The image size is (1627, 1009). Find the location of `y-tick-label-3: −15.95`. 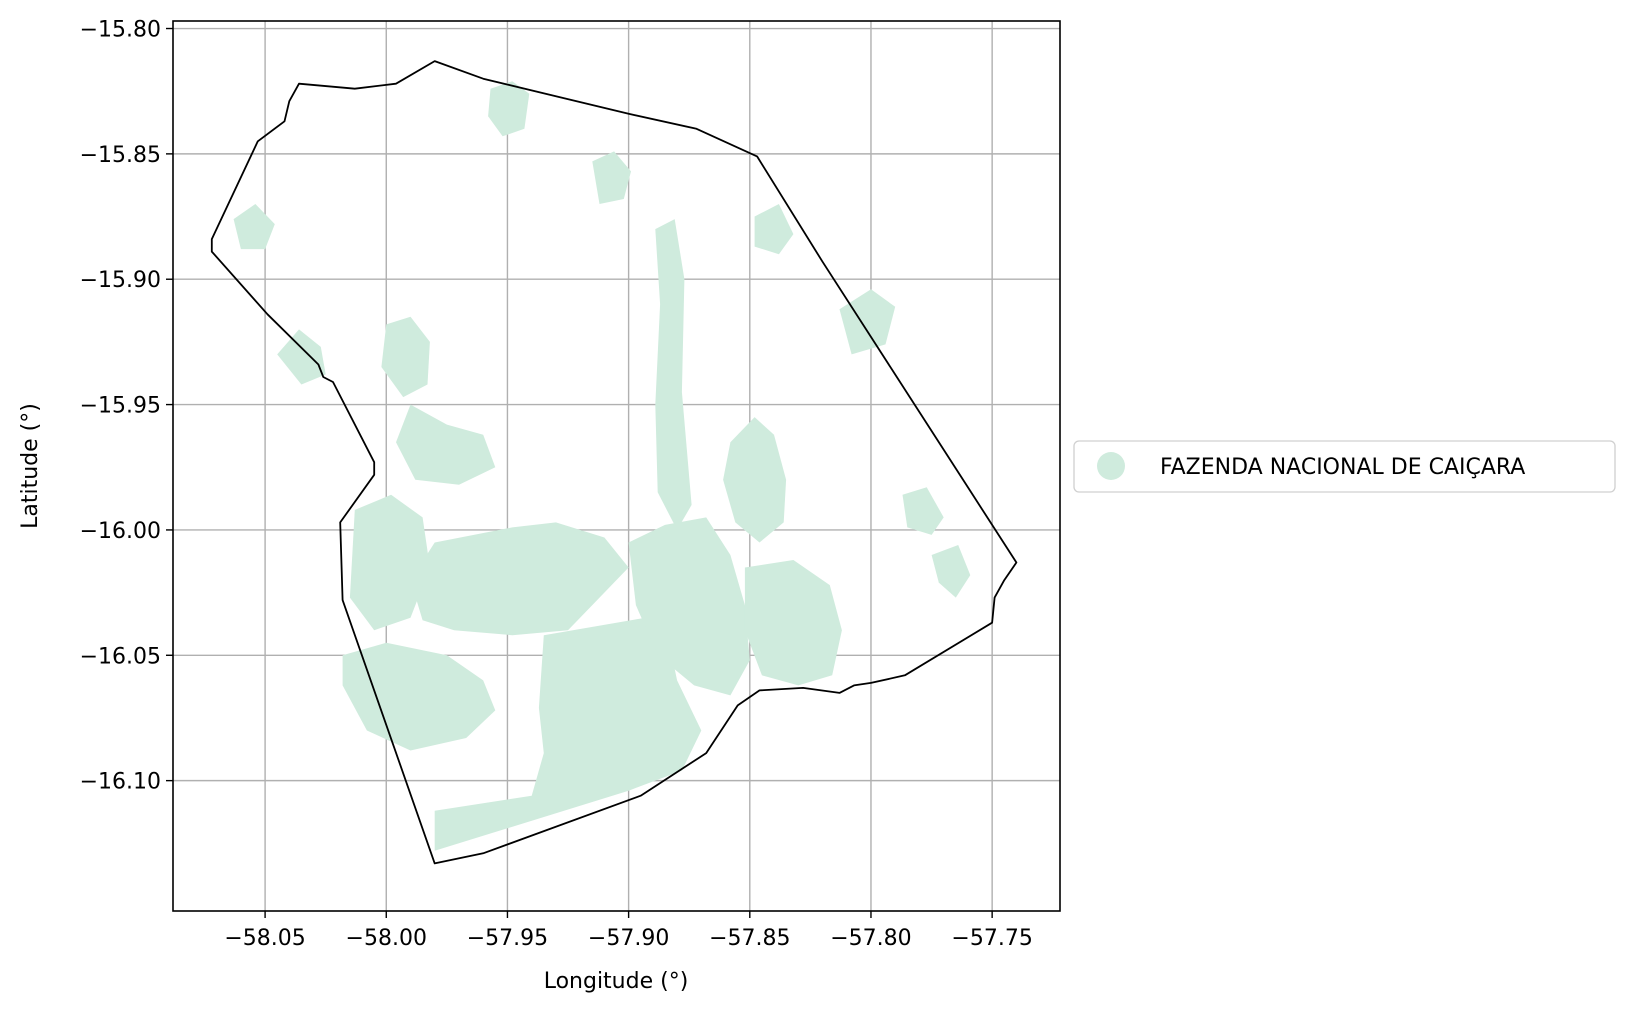

y-tick-label-3: −15.95 is located at coordinates (120, 406).